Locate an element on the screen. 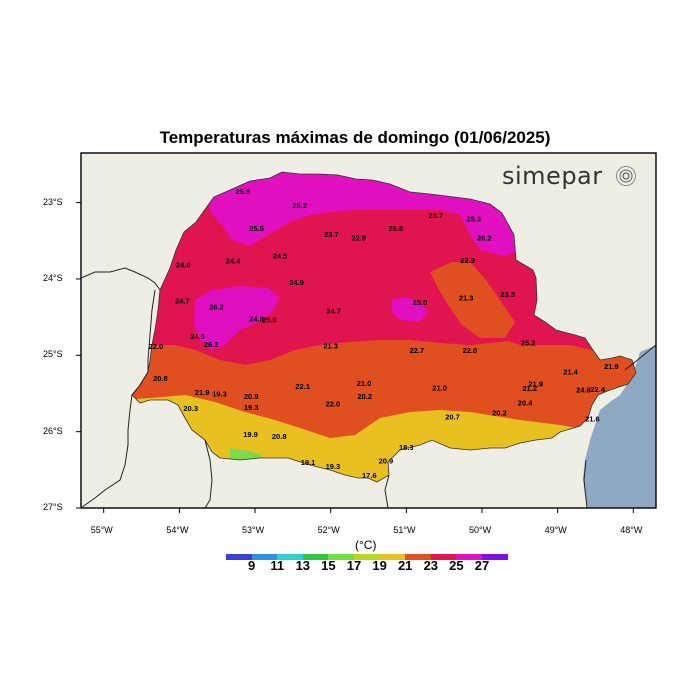  station-value: 22.4 is located at coordinates (597, 389).